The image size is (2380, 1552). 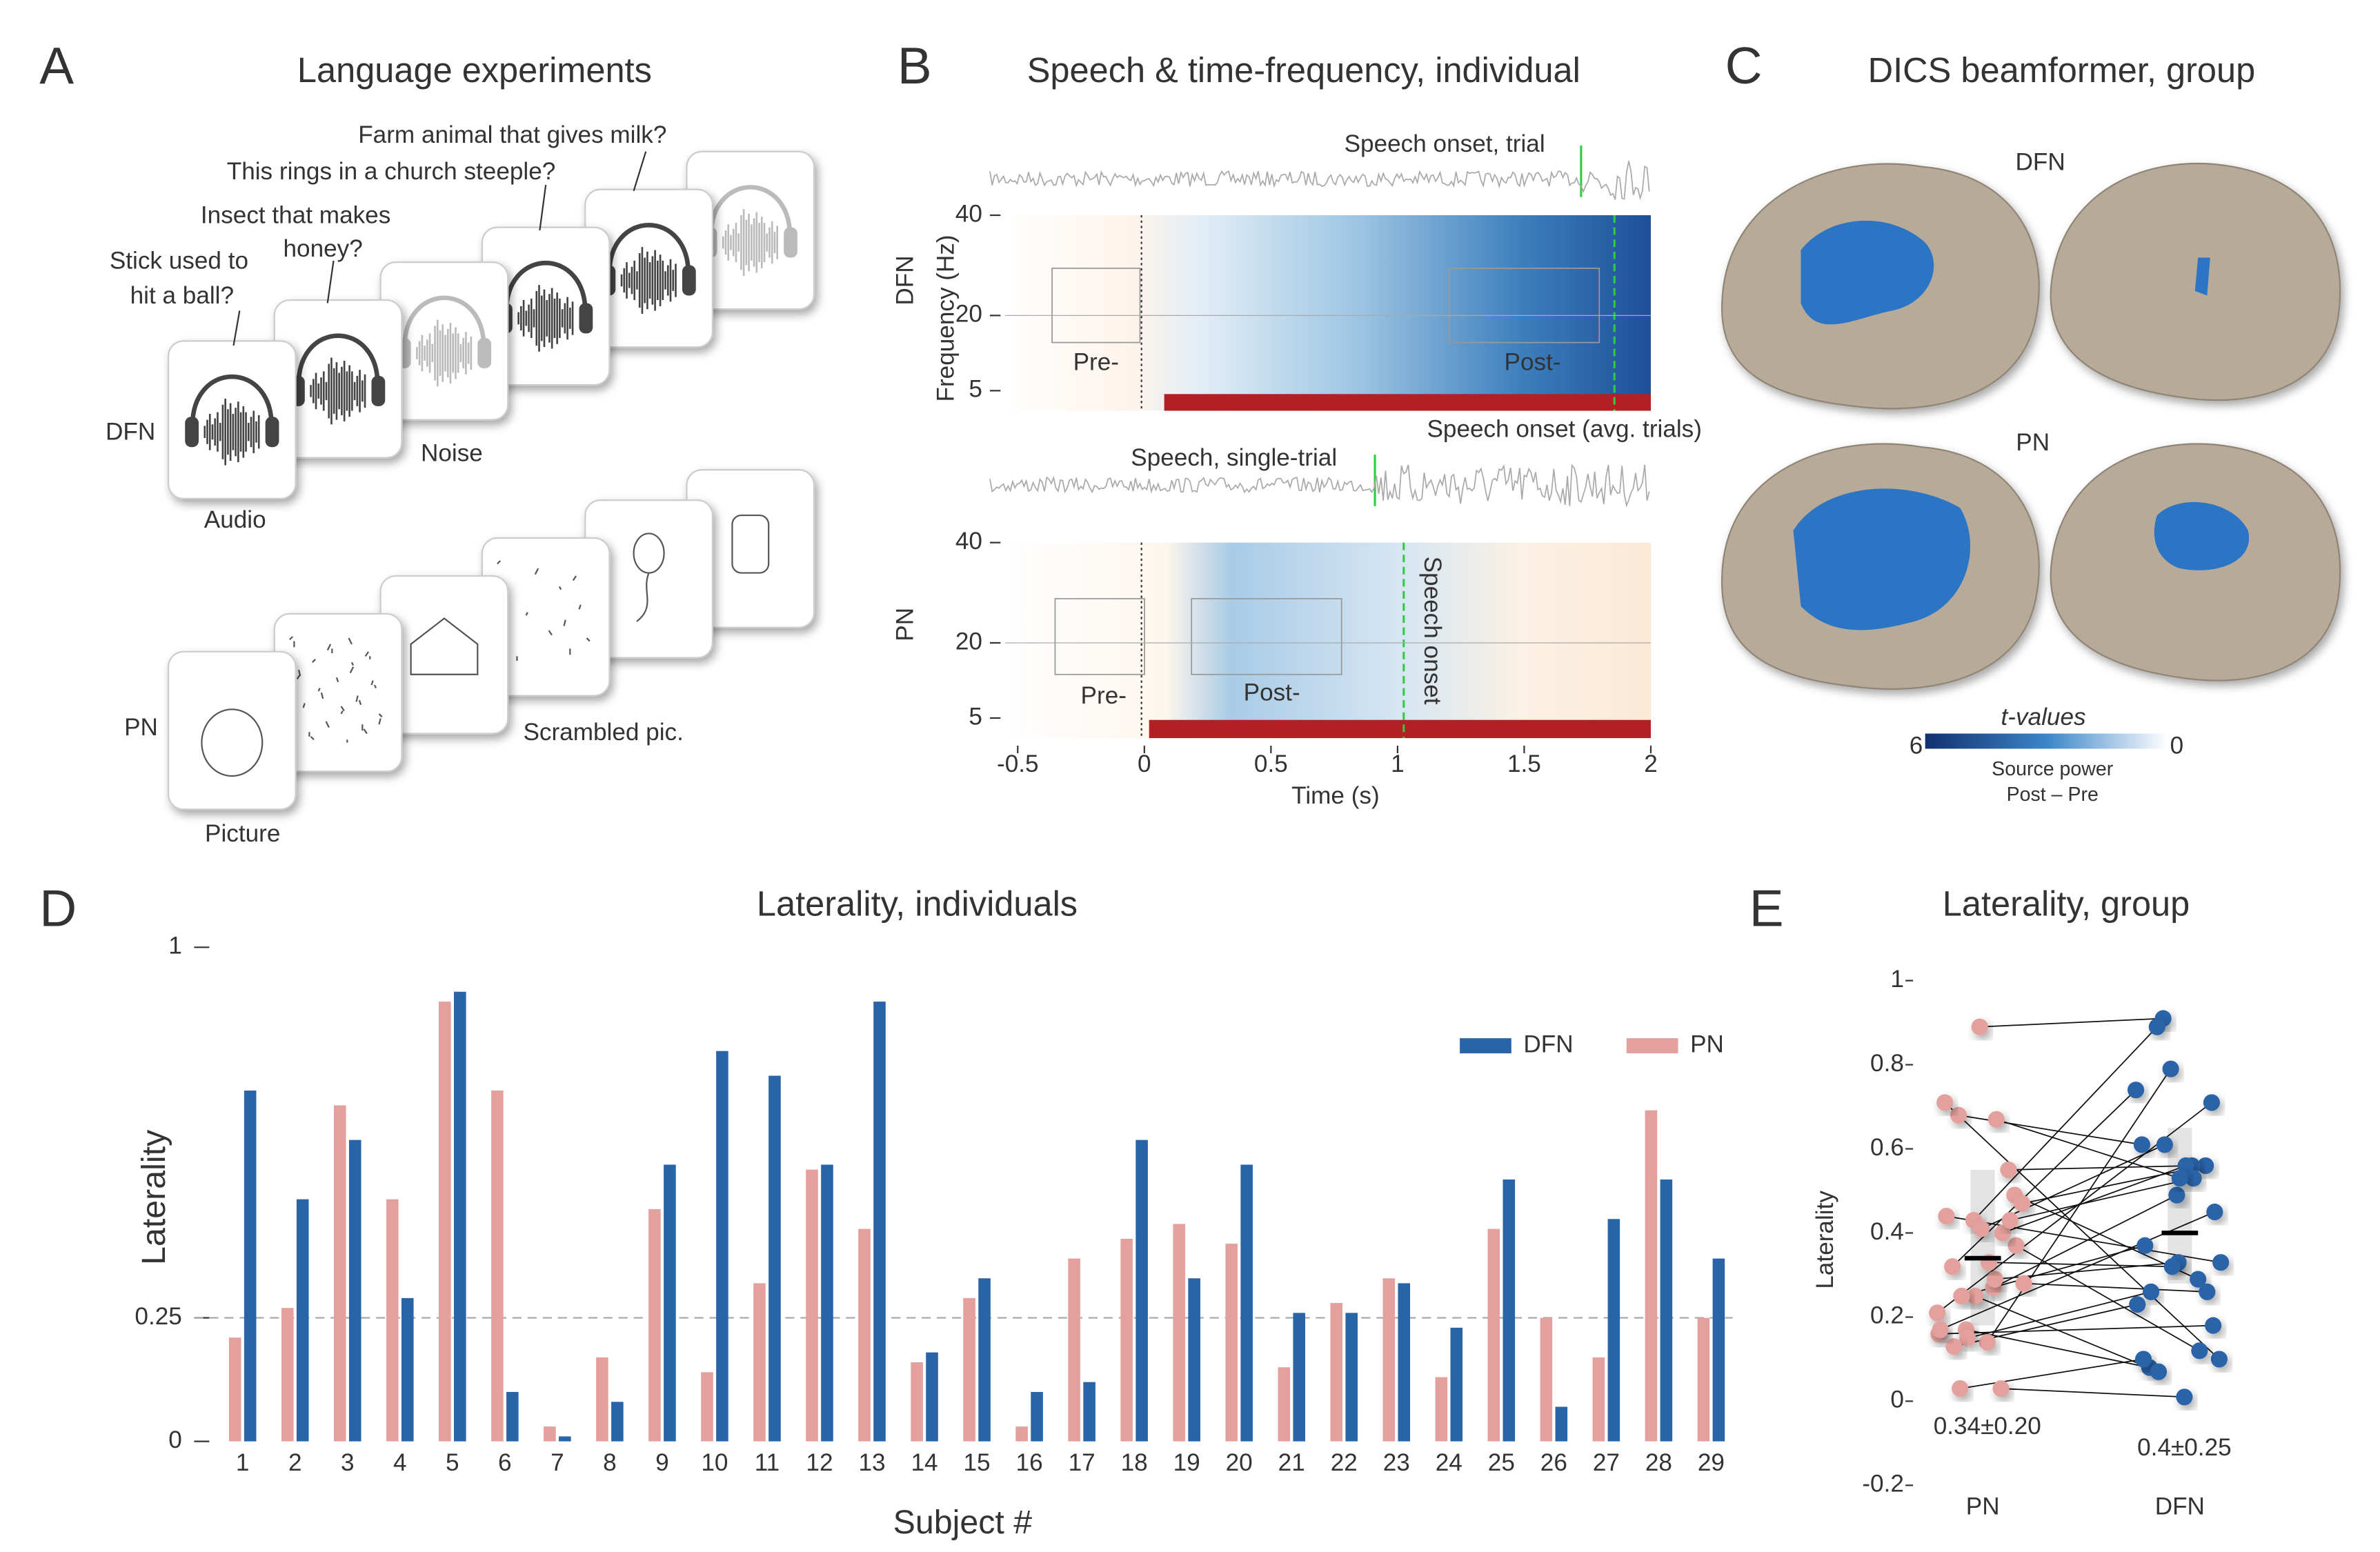 What do you see at coordinates (714, 1462) in the screenshot?
I see `x-tick-label: 10` at bounding box center [714, 1462].